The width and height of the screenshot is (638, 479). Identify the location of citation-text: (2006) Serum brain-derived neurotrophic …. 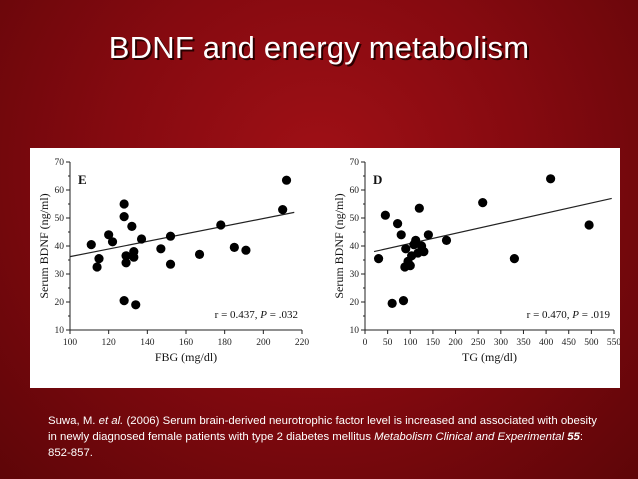
(322, 429).